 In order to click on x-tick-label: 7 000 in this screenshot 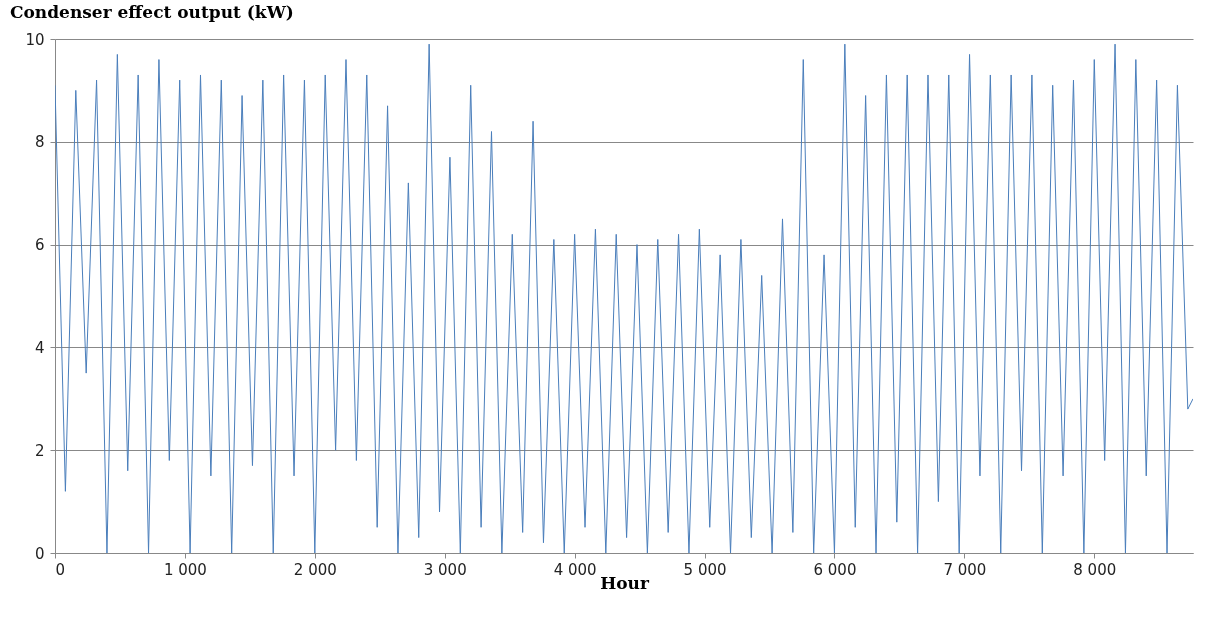, I will do `click(965, 569)`.